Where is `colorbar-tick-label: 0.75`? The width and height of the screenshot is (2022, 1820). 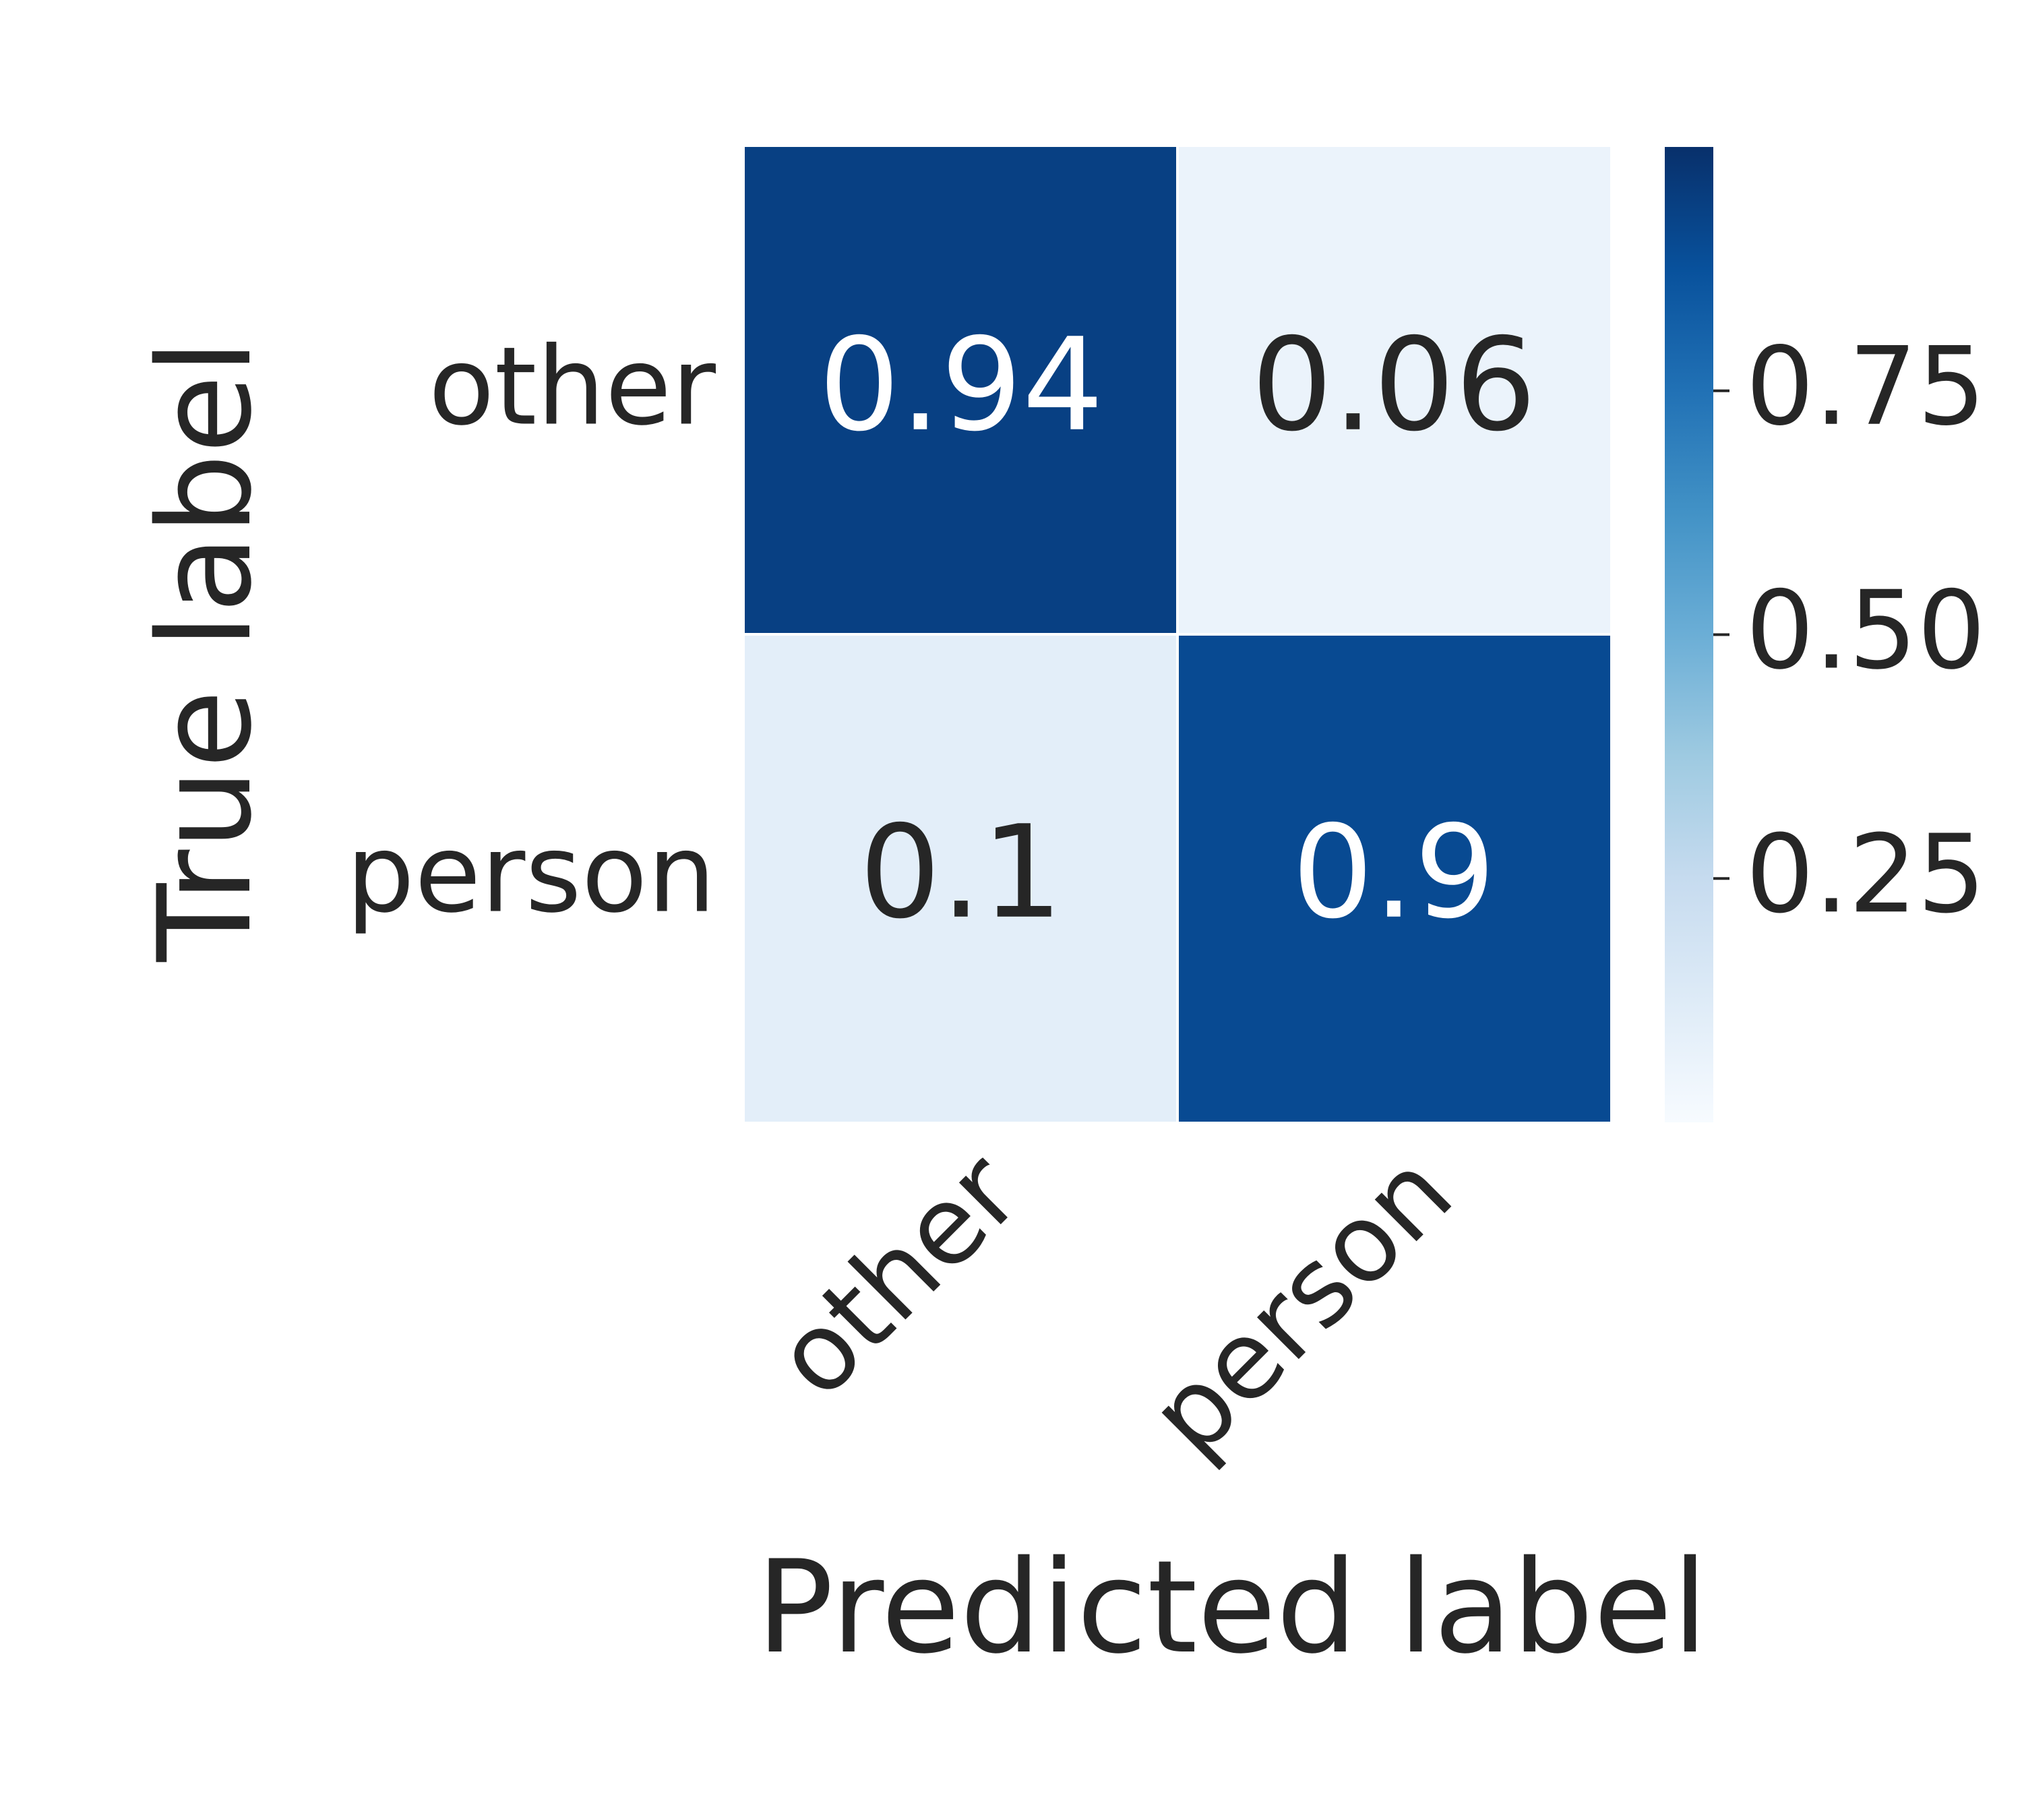
colorbar-tick-label: 0.75 is located at coordinates (1866, 387).